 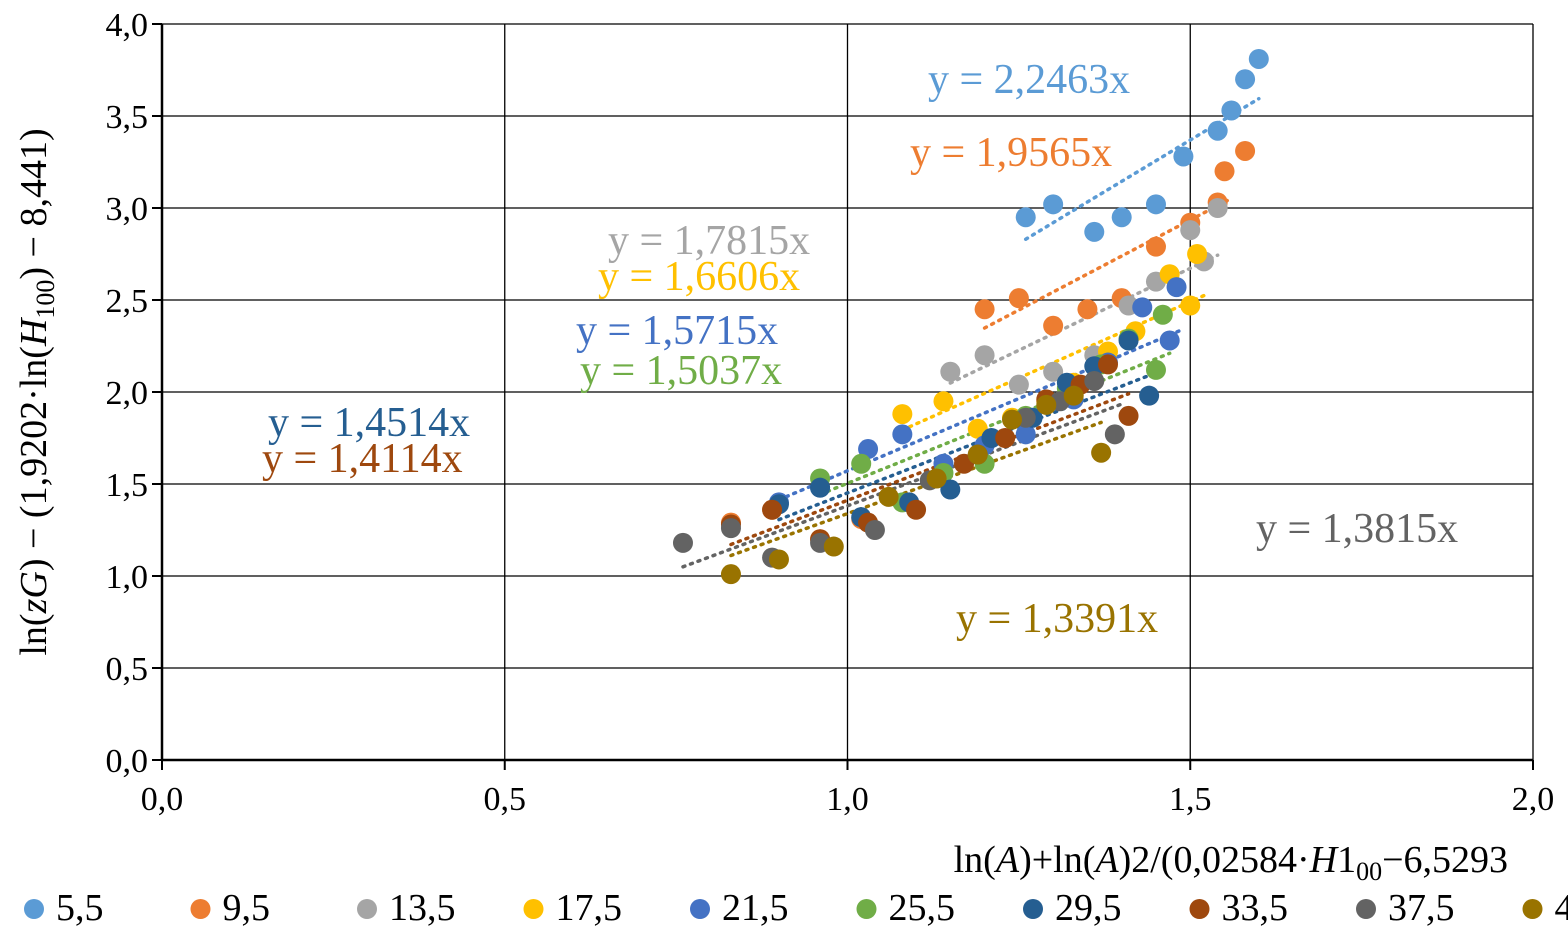 I want to click on legend: 5,5 9,5 13,5 17,5 21,5 25,5 29,5 33,5 37,5 41,5, so click(x=796, y=908).